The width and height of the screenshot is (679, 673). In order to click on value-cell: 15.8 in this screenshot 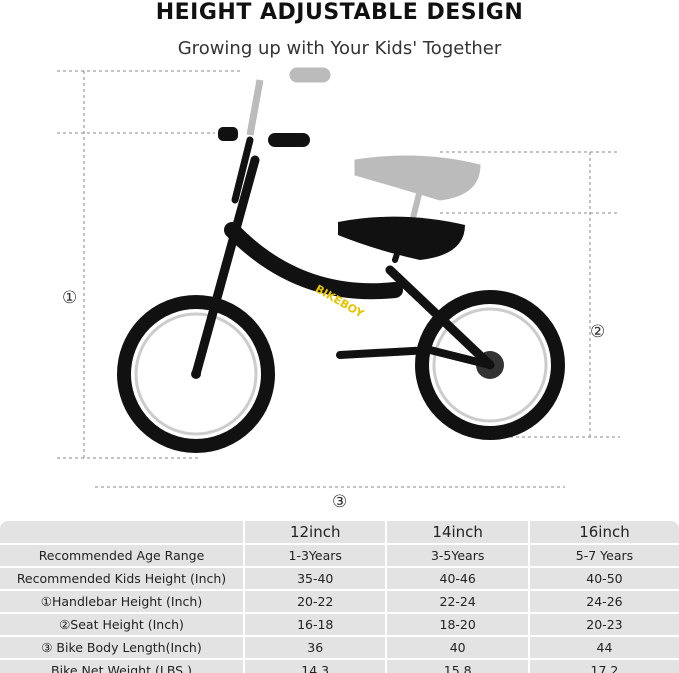, I will do `click(457, 665)`.